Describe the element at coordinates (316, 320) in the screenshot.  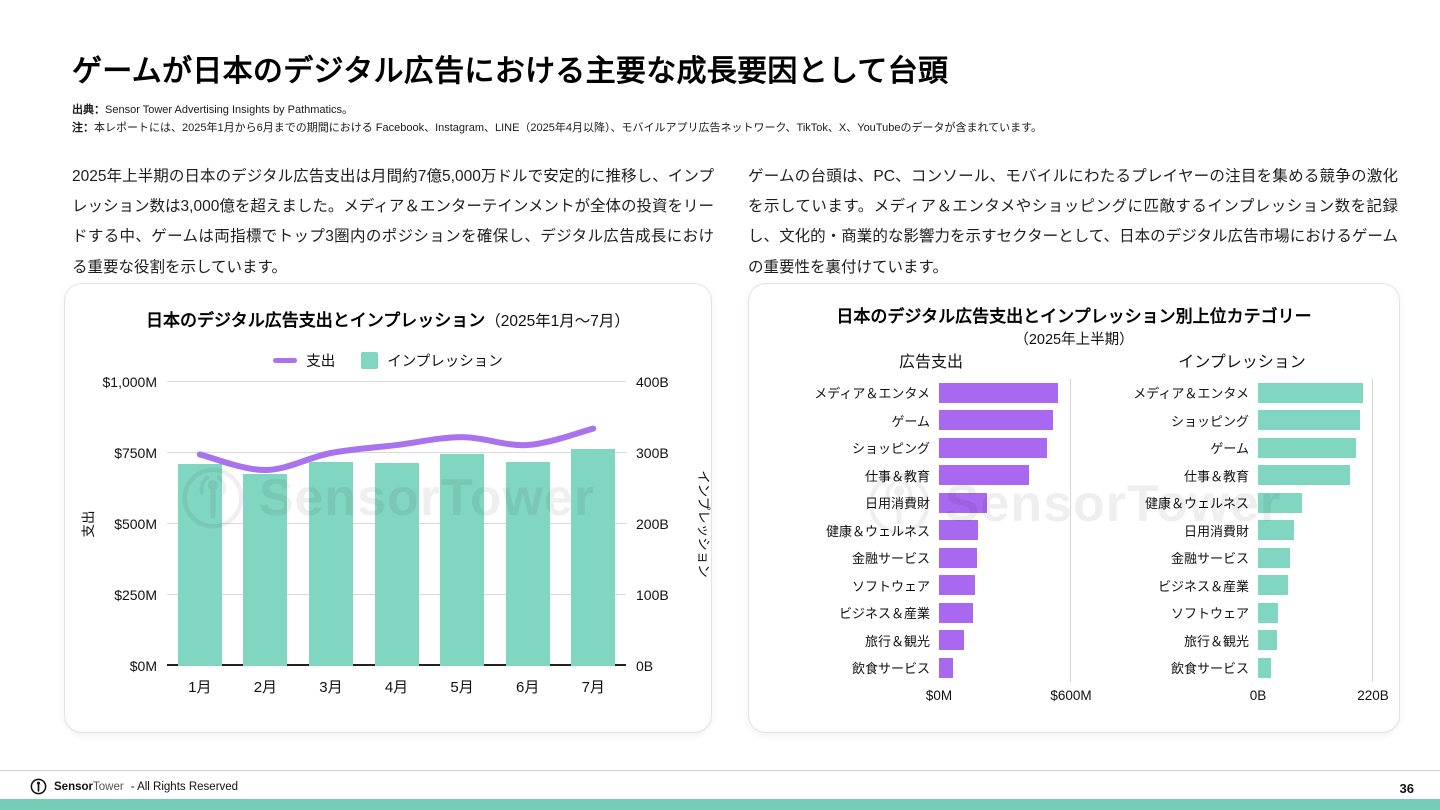
I see `chart-title-main: 日本のデジタル広告支出とインプレッション` at that location.